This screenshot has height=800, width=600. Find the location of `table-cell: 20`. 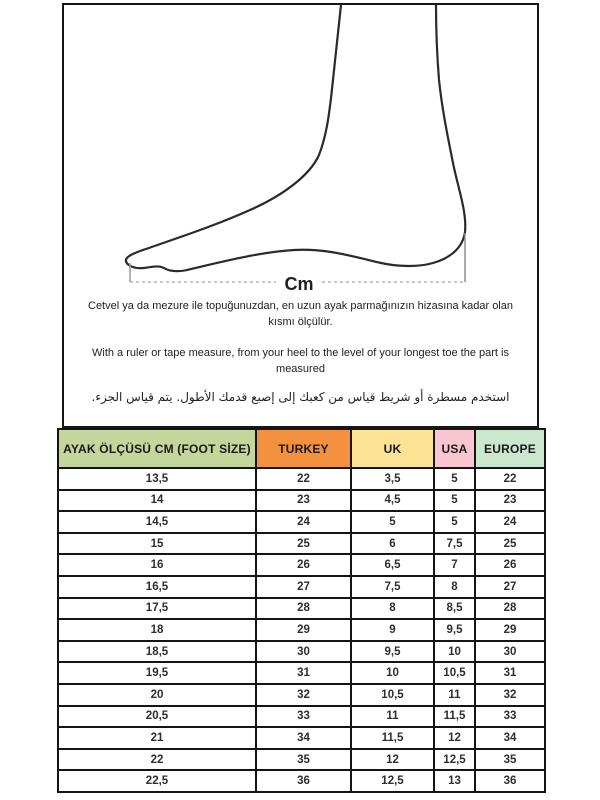

table-cell: 20 is located at coordinates (157, 694).